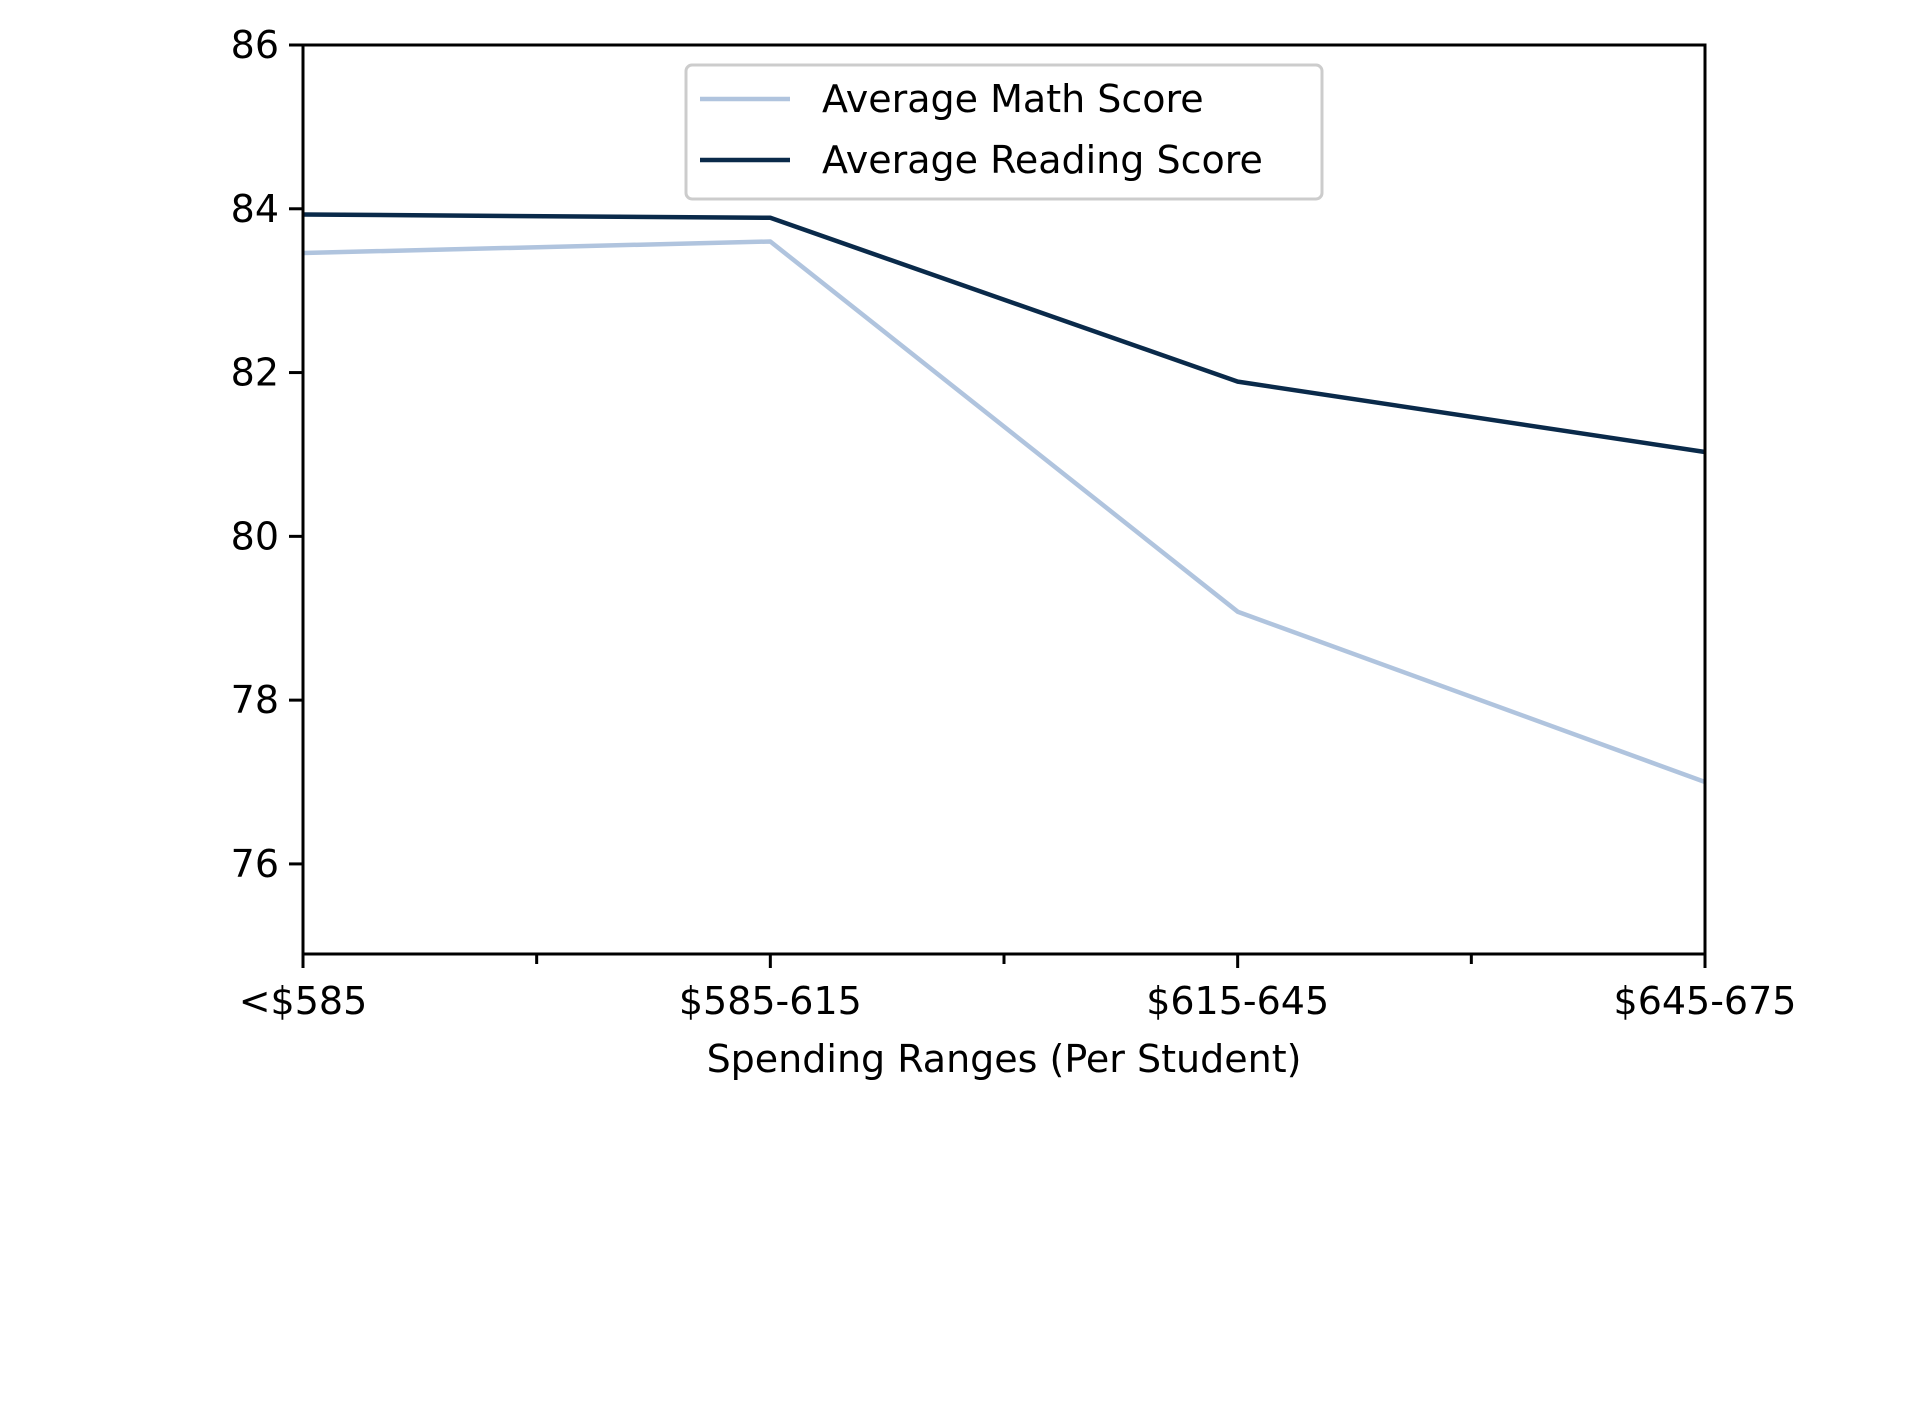 The image size is (1909, 1423). What do you see at coordinates (255, 700) in the screenshot?
I see `y-tick-label-1: 78` at bounding box center [255, 700].